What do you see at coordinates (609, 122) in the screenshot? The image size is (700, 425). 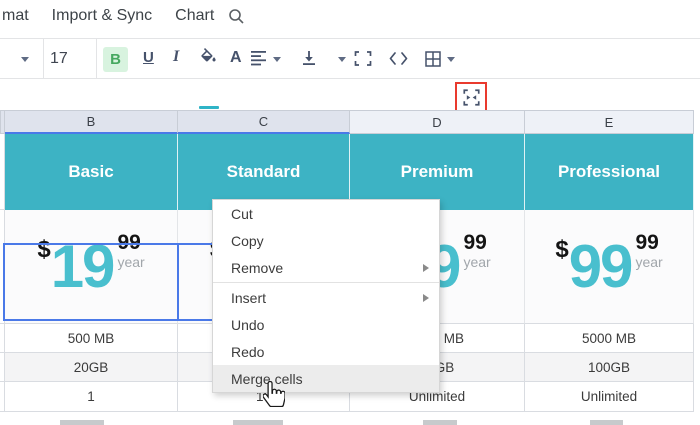 I see `column-header-e: E` at bounding box center [609, 122].